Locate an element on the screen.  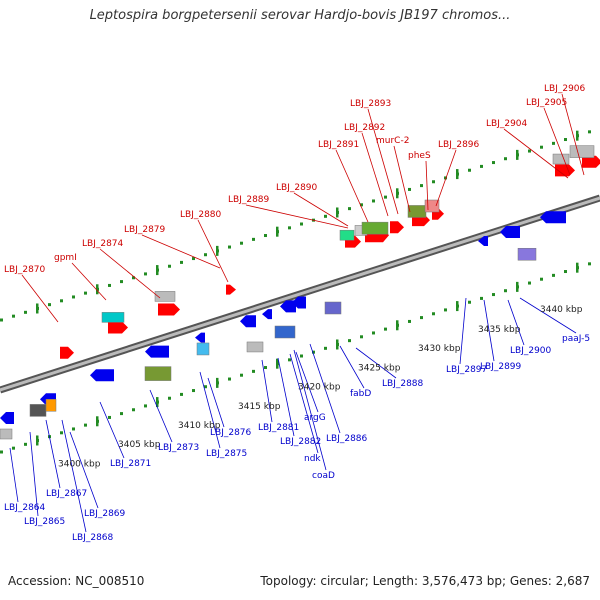
reverse-gene-label: LBJ_2871 is located at coordinates (130, 464).